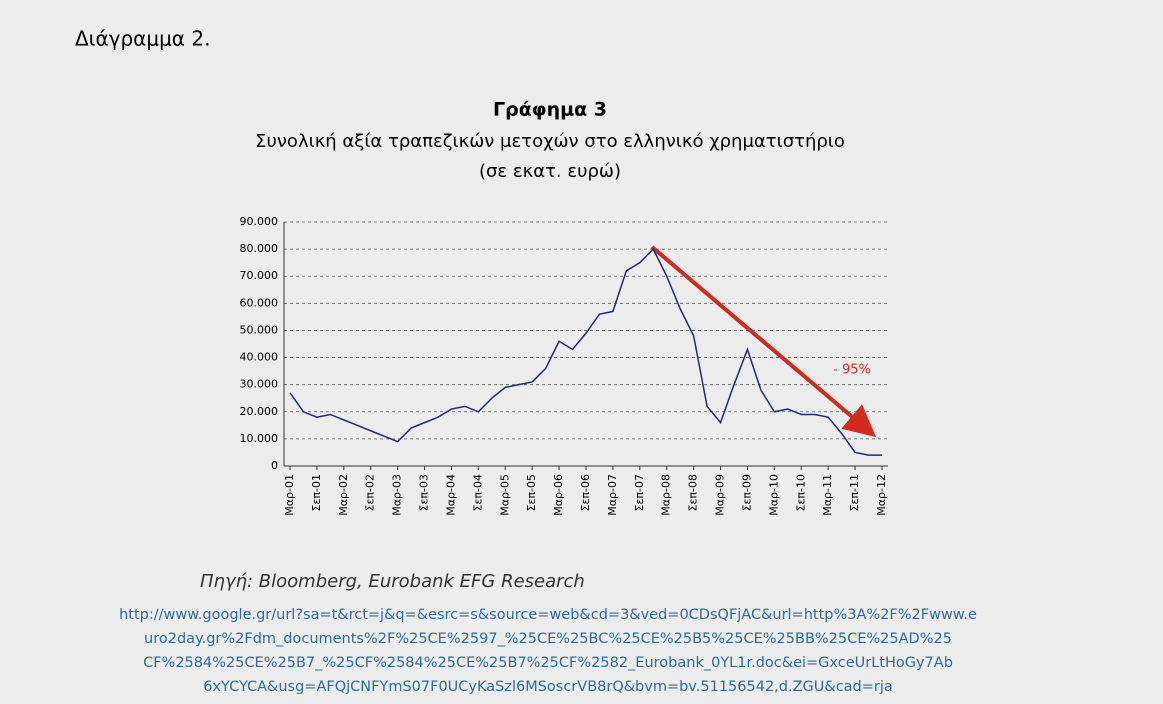 The height and width of the screenshot is (704, 1163). What do you see at coordinates (693, 493) in the screenshot?
I see `x-tick-label: Σεπ-08` at bounding box center [693, 493].